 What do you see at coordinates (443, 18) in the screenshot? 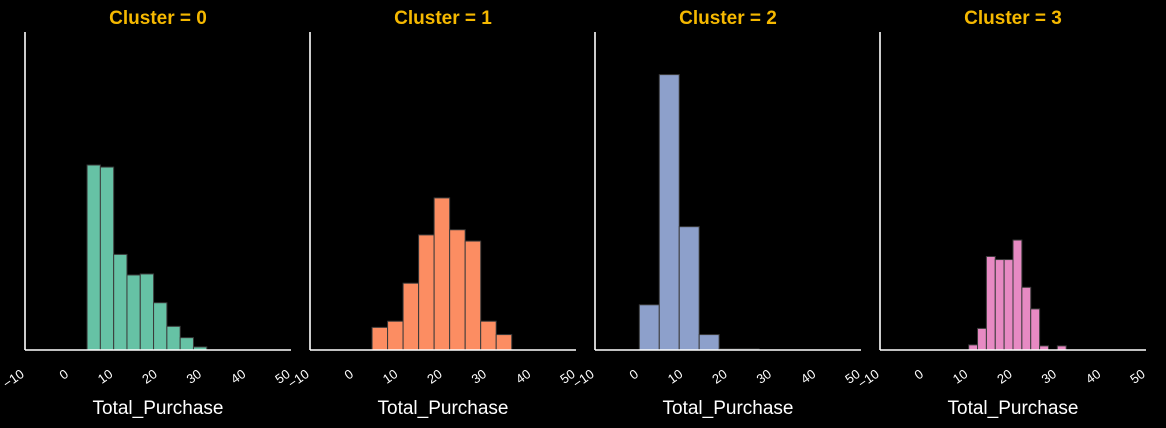
I see `panel-title: Cluster = 1` at bounding box center [443, 18].